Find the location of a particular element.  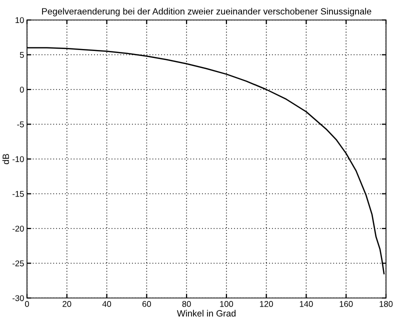

y-tick-label: -20 is located at coordinates (18, 229).